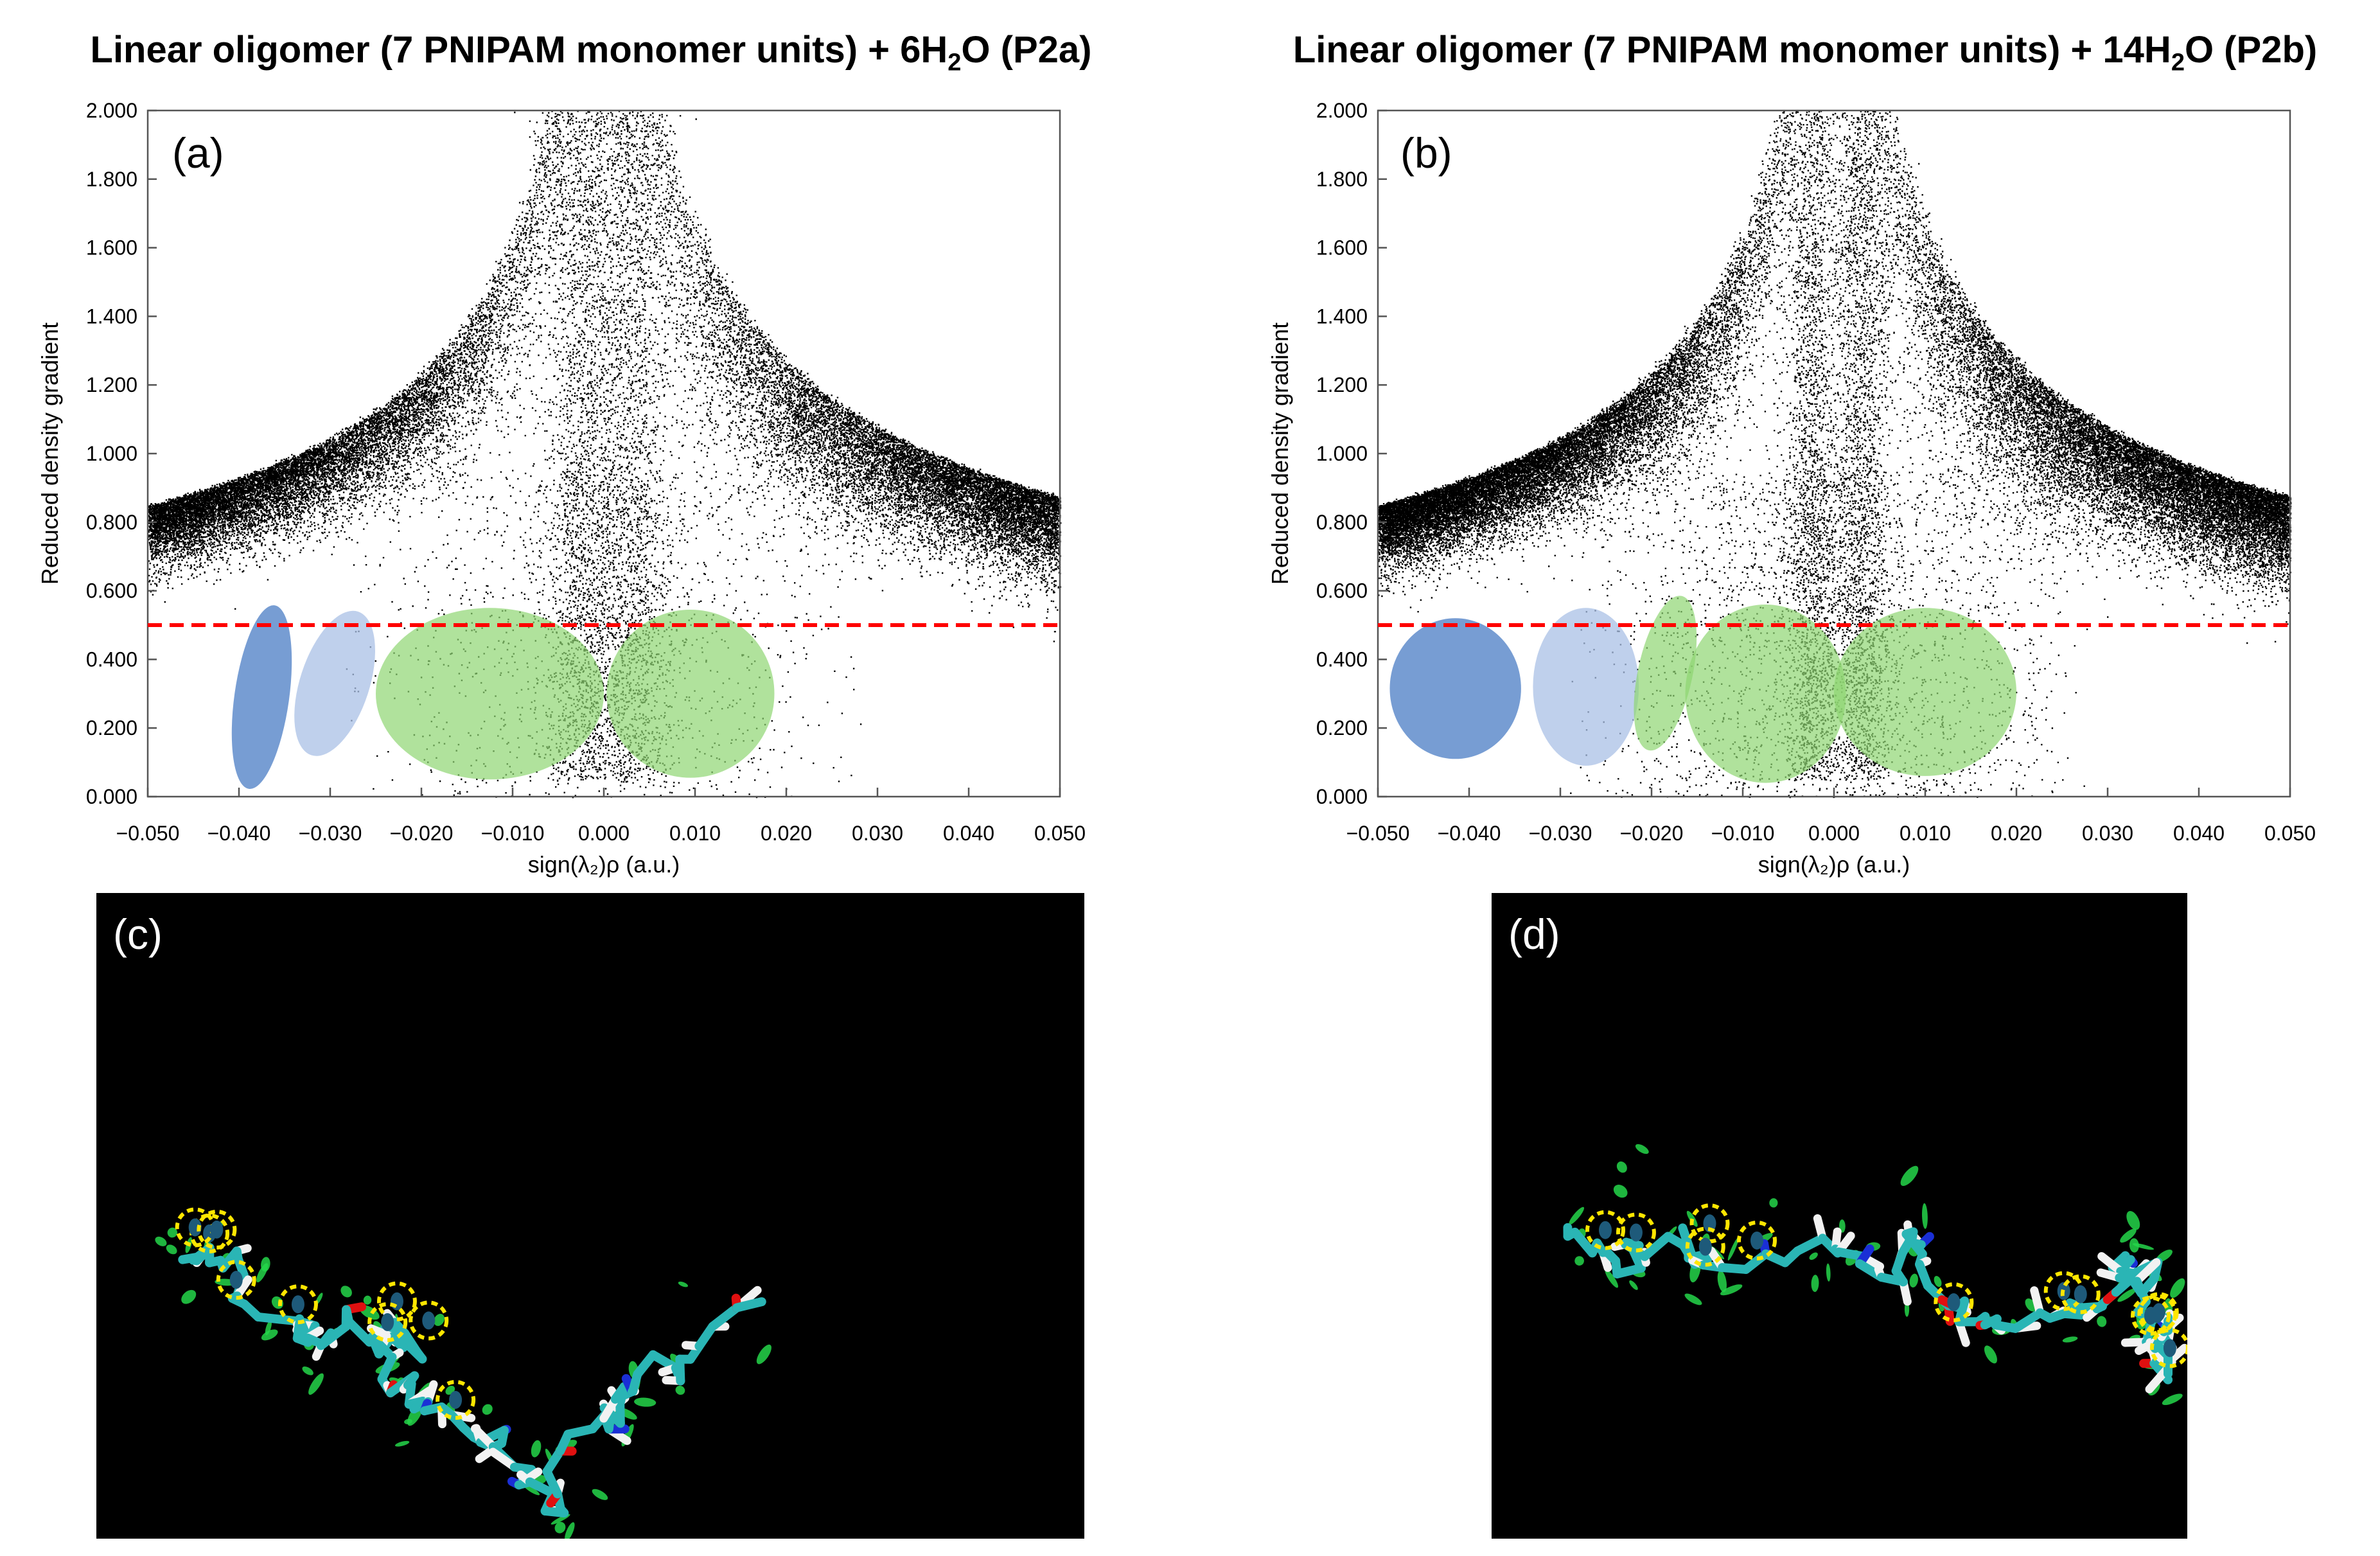  I want to click on panel-letter-d: (d), so click(1534, 934).